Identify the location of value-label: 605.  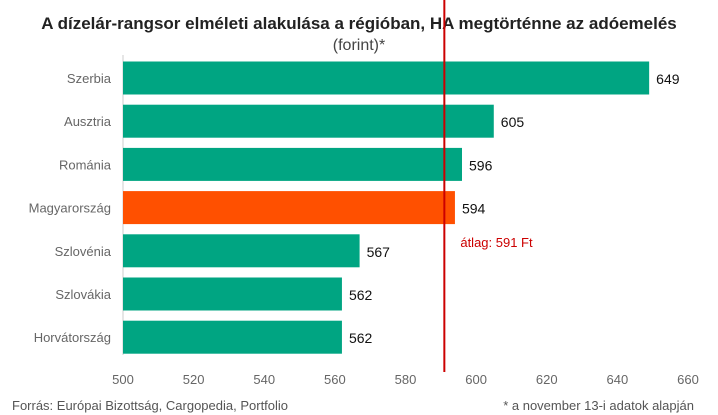
(513, 122).